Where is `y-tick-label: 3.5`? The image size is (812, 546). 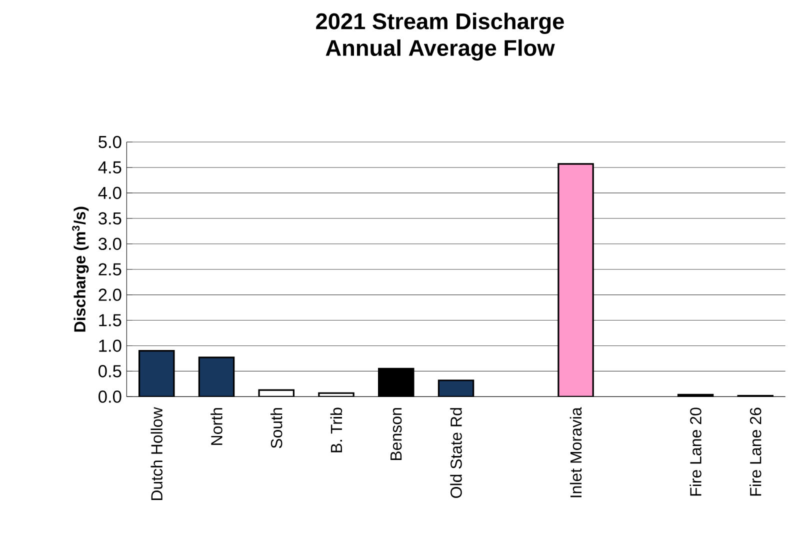 y-tick-label: 3.5 is located at coordinates (110, 218).